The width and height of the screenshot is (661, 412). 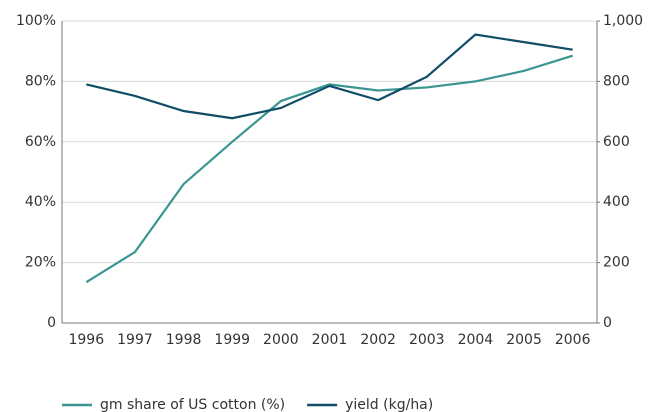 What do you see at coordinates (573, 340) in the screenshot?
I see `x-tick-label: 2006` at bounding box center [573, 340].